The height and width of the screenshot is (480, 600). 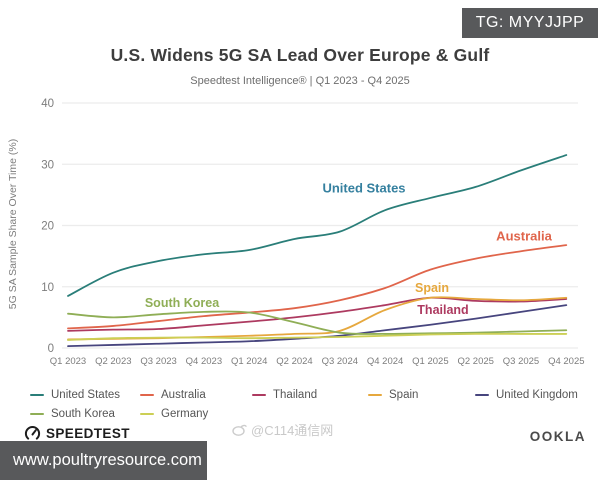 I want to click on svg-text: Q2 2023, so click(x=113, y=361).